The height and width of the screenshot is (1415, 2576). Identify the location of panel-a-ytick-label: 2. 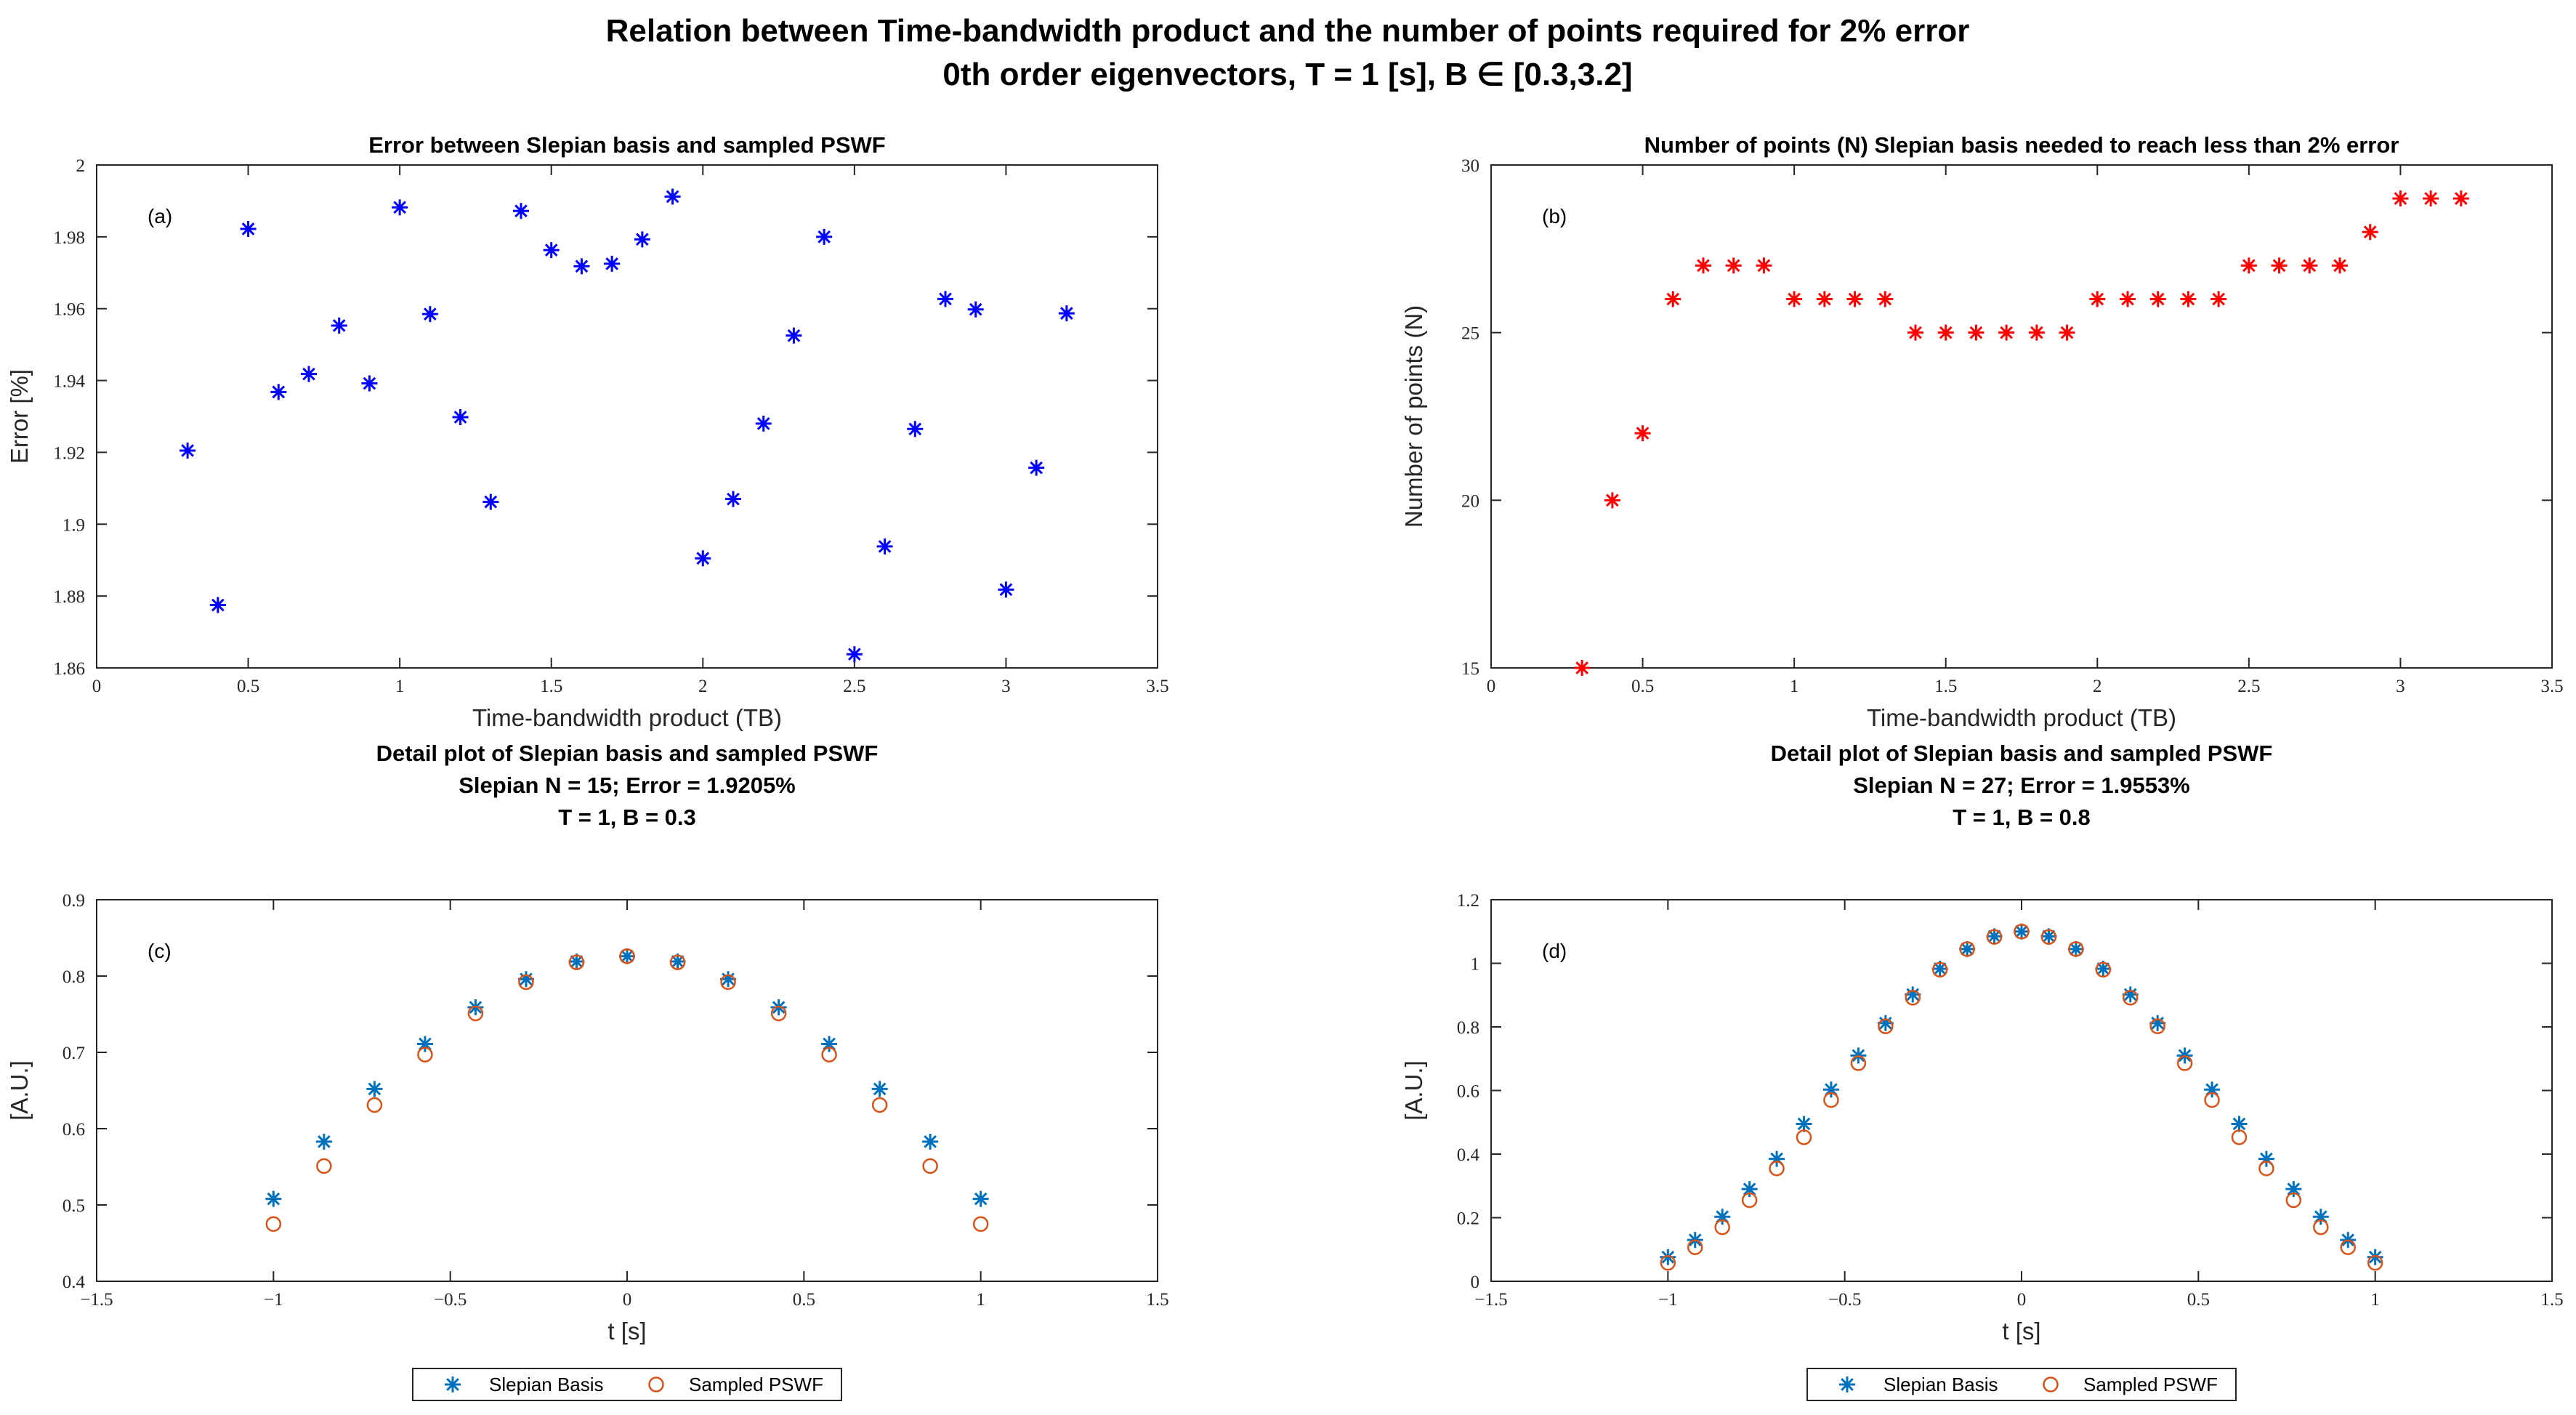
(81, 166).